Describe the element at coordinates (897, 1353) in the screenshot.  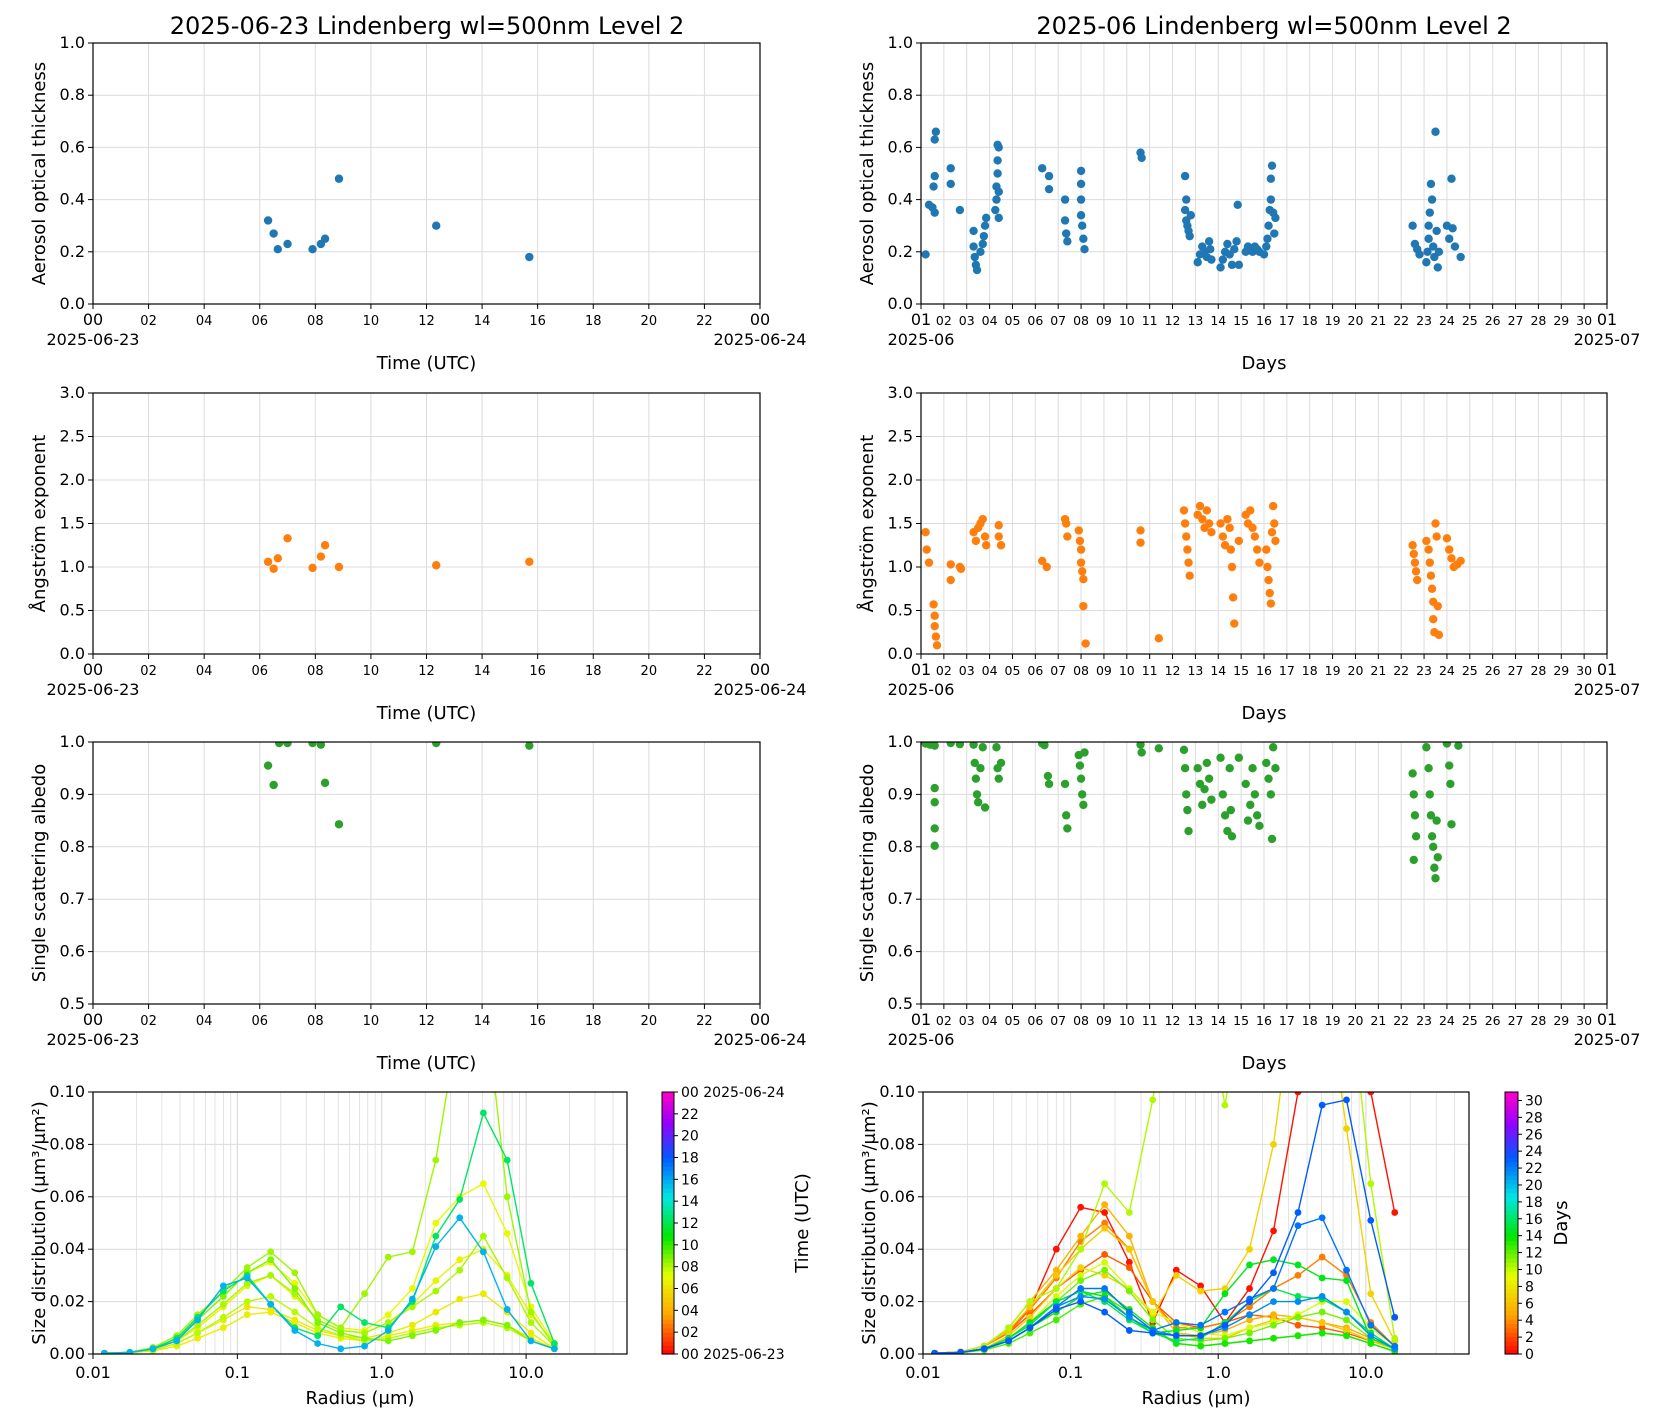
I see `y-tick-label: 0.00` at that location.